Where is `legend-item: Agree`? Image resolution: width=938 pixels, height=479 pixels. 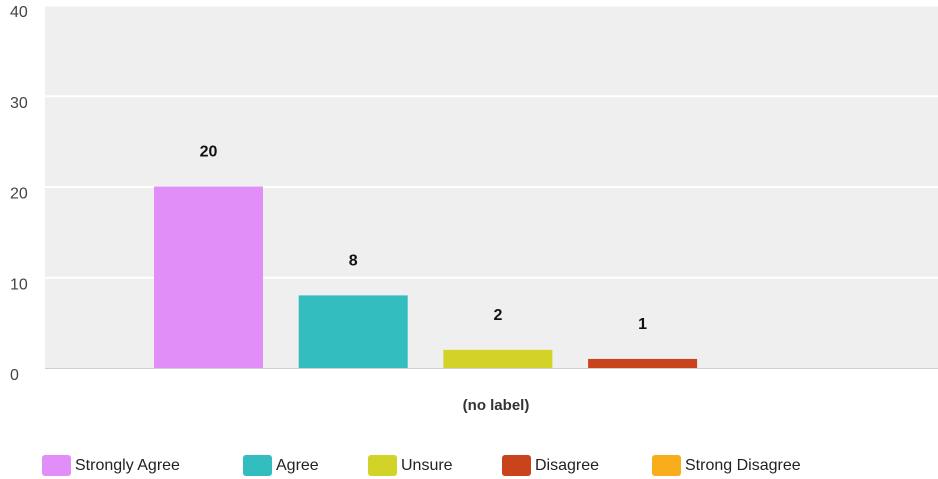 legend-item: Agree is located at coordinates (281, 465).